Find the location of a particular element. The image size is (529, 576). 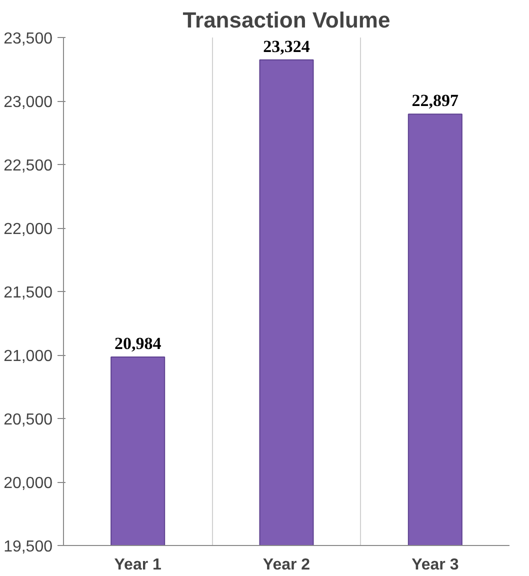

y-tick-label: 22,500 is located at coordinates (28, 166).